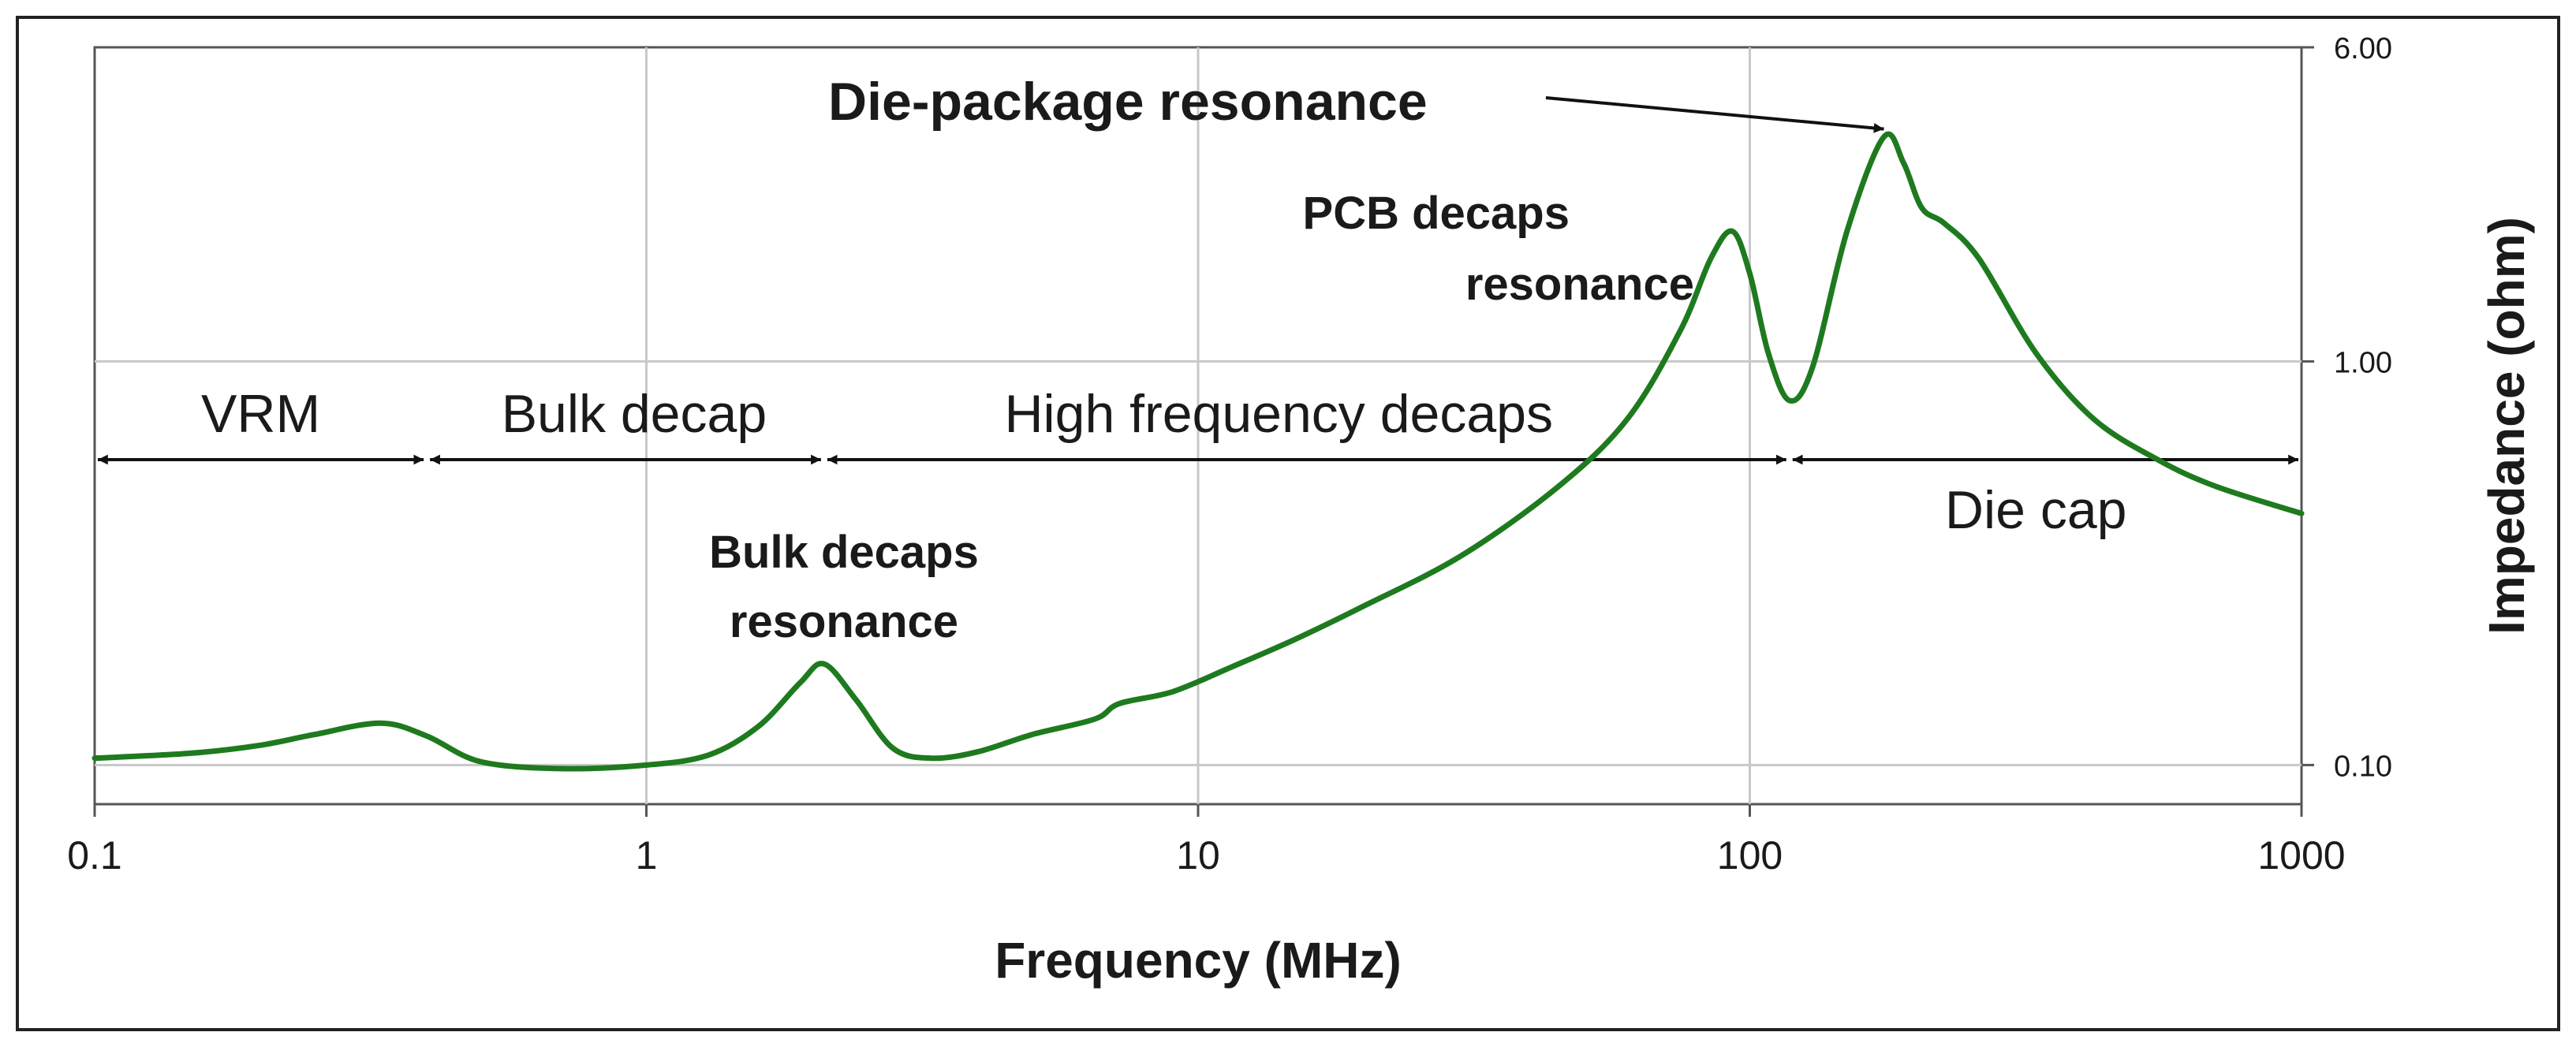 This screenshot has height=1047, width=2576. I want to click on region-label: High frequency decaps, so click(1278, 414).